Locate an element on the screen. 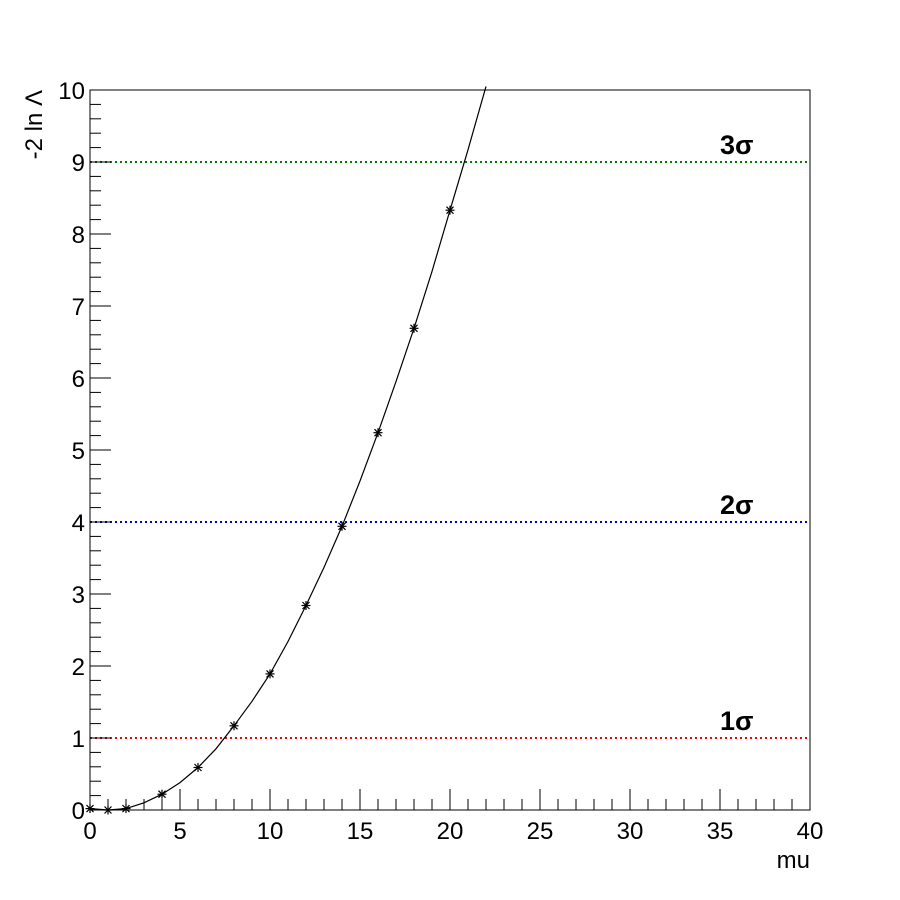  x-tick-label-5: 5 is located at coordinates (179, 831).